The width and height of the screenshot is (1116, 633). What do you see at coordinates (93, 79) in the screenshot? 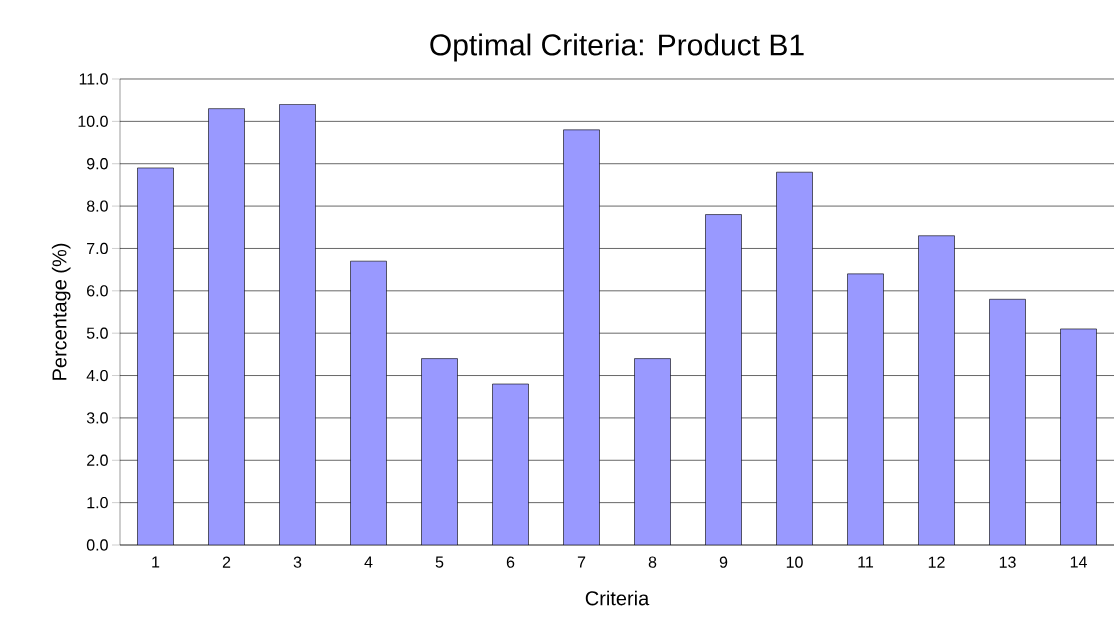
I see `y-tick-label: 11.0` at bounding box center [93, 79].